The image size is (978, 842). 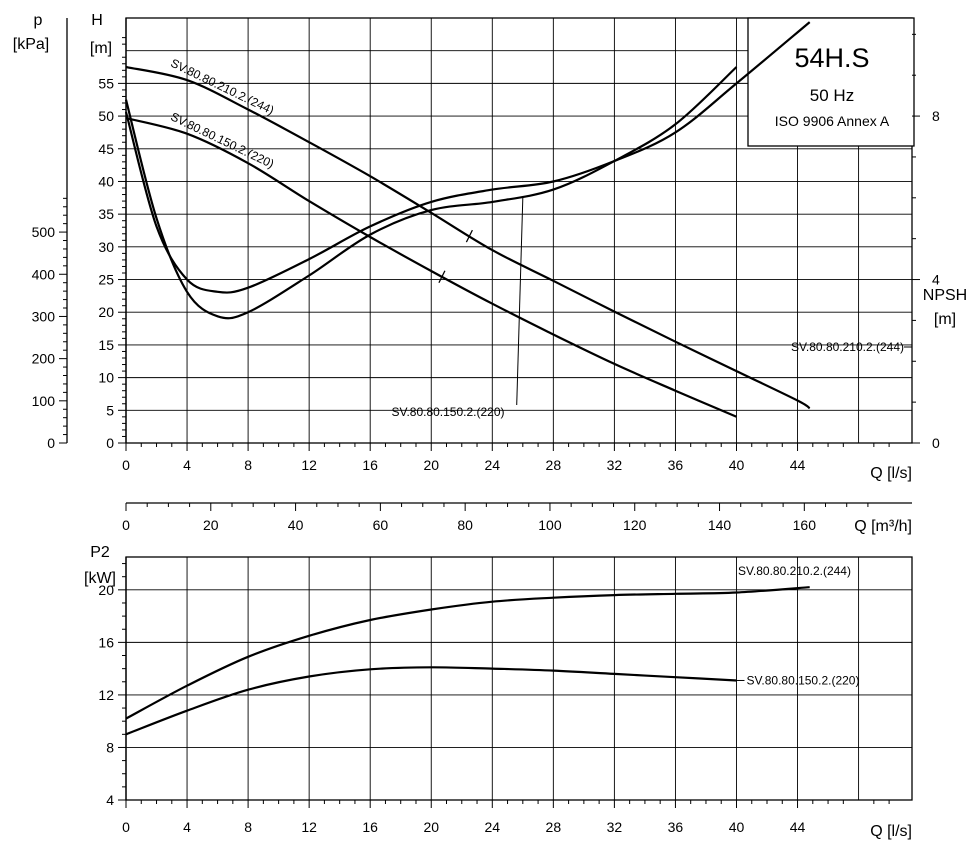 What do you see at coordinates (106, 214) in the screenshot?
I see `head-tick-label: 35` at bounding box center [106, 214].